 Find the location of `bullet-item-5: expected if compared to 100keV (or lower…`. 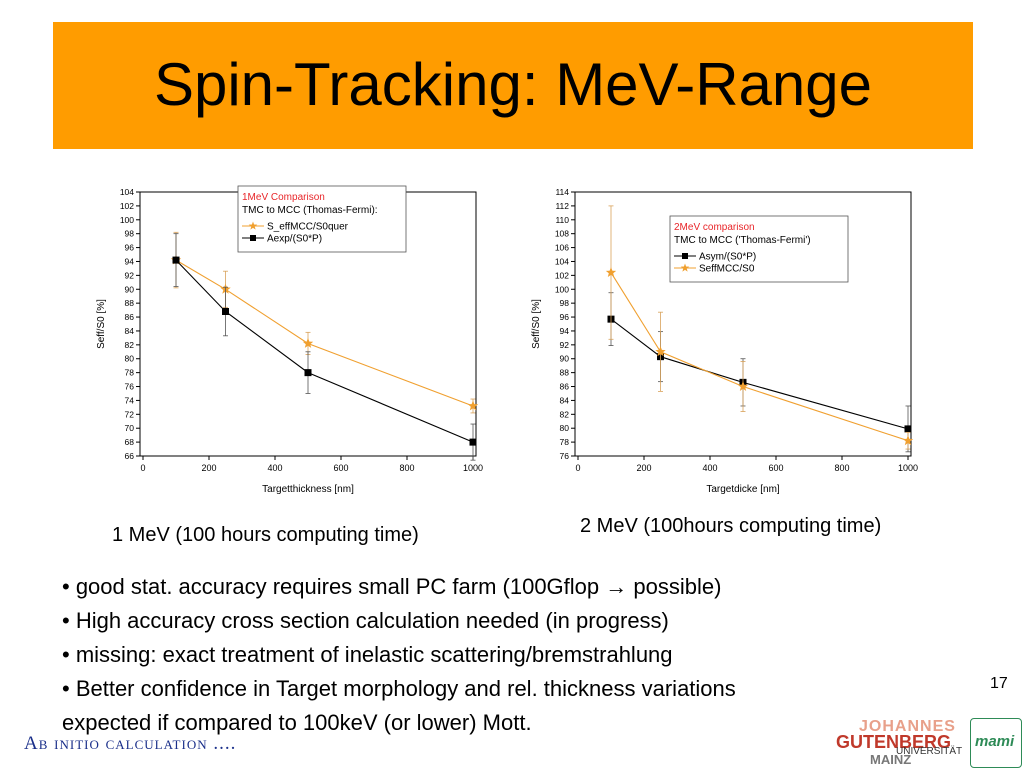

bullet-item-5: expected if compared to 100keV (or lower… is located at coordinates (297, 722).